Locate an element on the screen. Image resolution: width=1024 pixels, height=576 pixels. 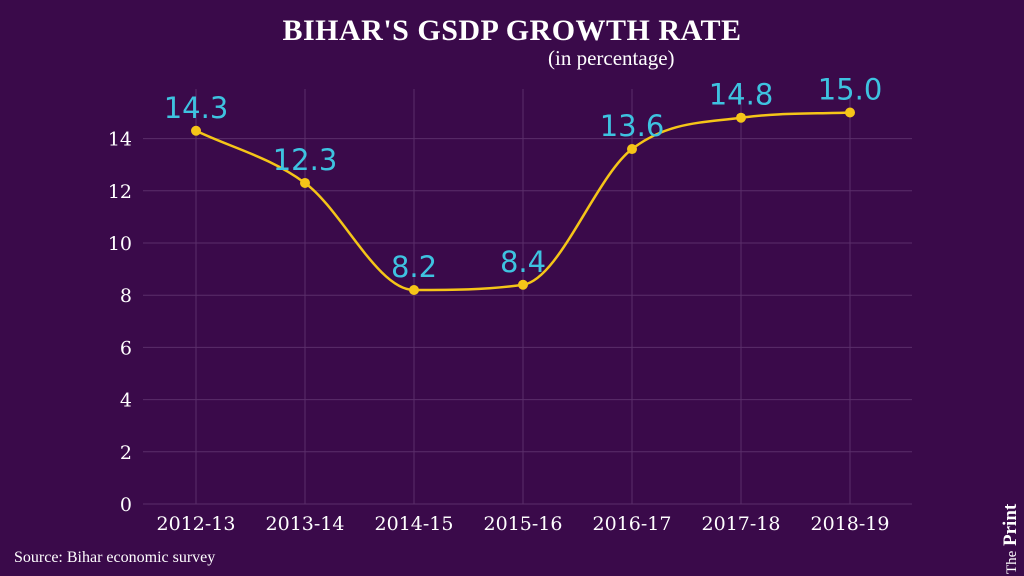
x-tick-label: 2015-16 is located at coordinates (523, 524).